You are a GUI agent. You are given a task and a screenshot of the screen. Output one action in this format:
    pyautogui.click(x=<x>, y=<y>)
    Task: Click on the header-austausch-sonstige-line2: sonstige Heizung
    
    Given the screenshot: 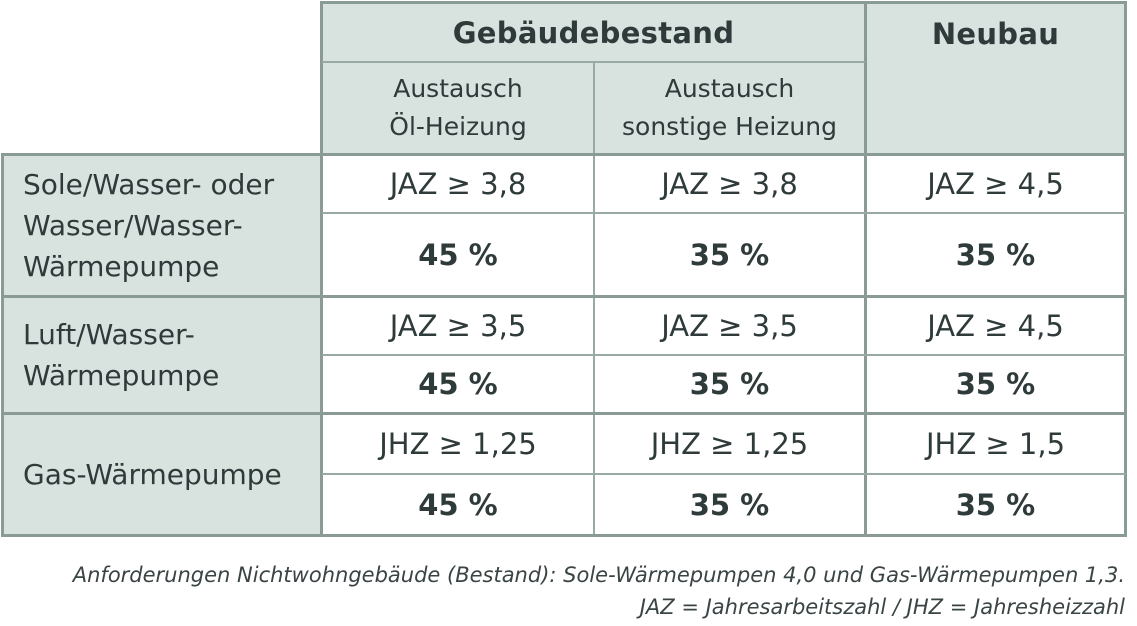 What is the action you would take?
    pyautogui.click(x=729, y=126)
    